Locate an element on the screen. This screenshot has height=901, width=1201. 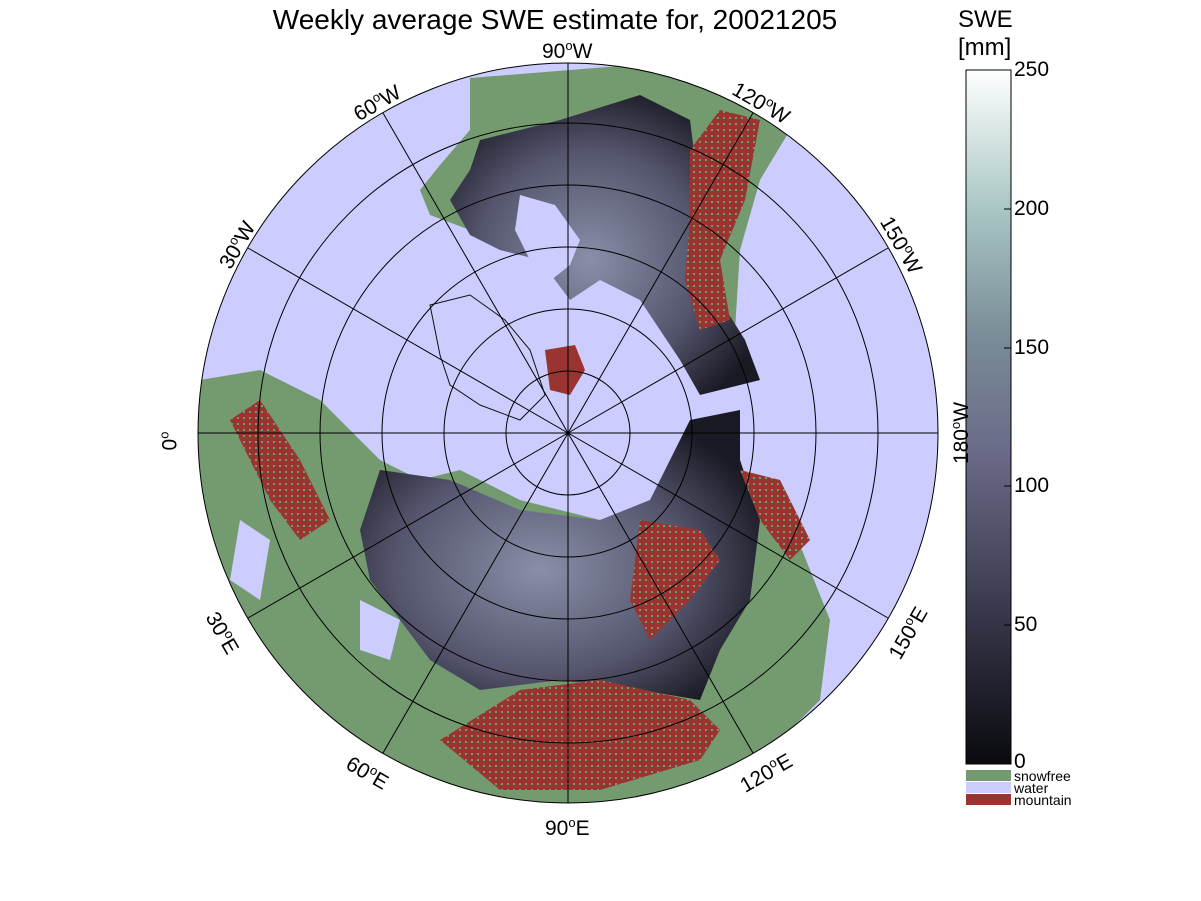
colorbar-title-unit: [mm] is located at coordinates (985, 47).